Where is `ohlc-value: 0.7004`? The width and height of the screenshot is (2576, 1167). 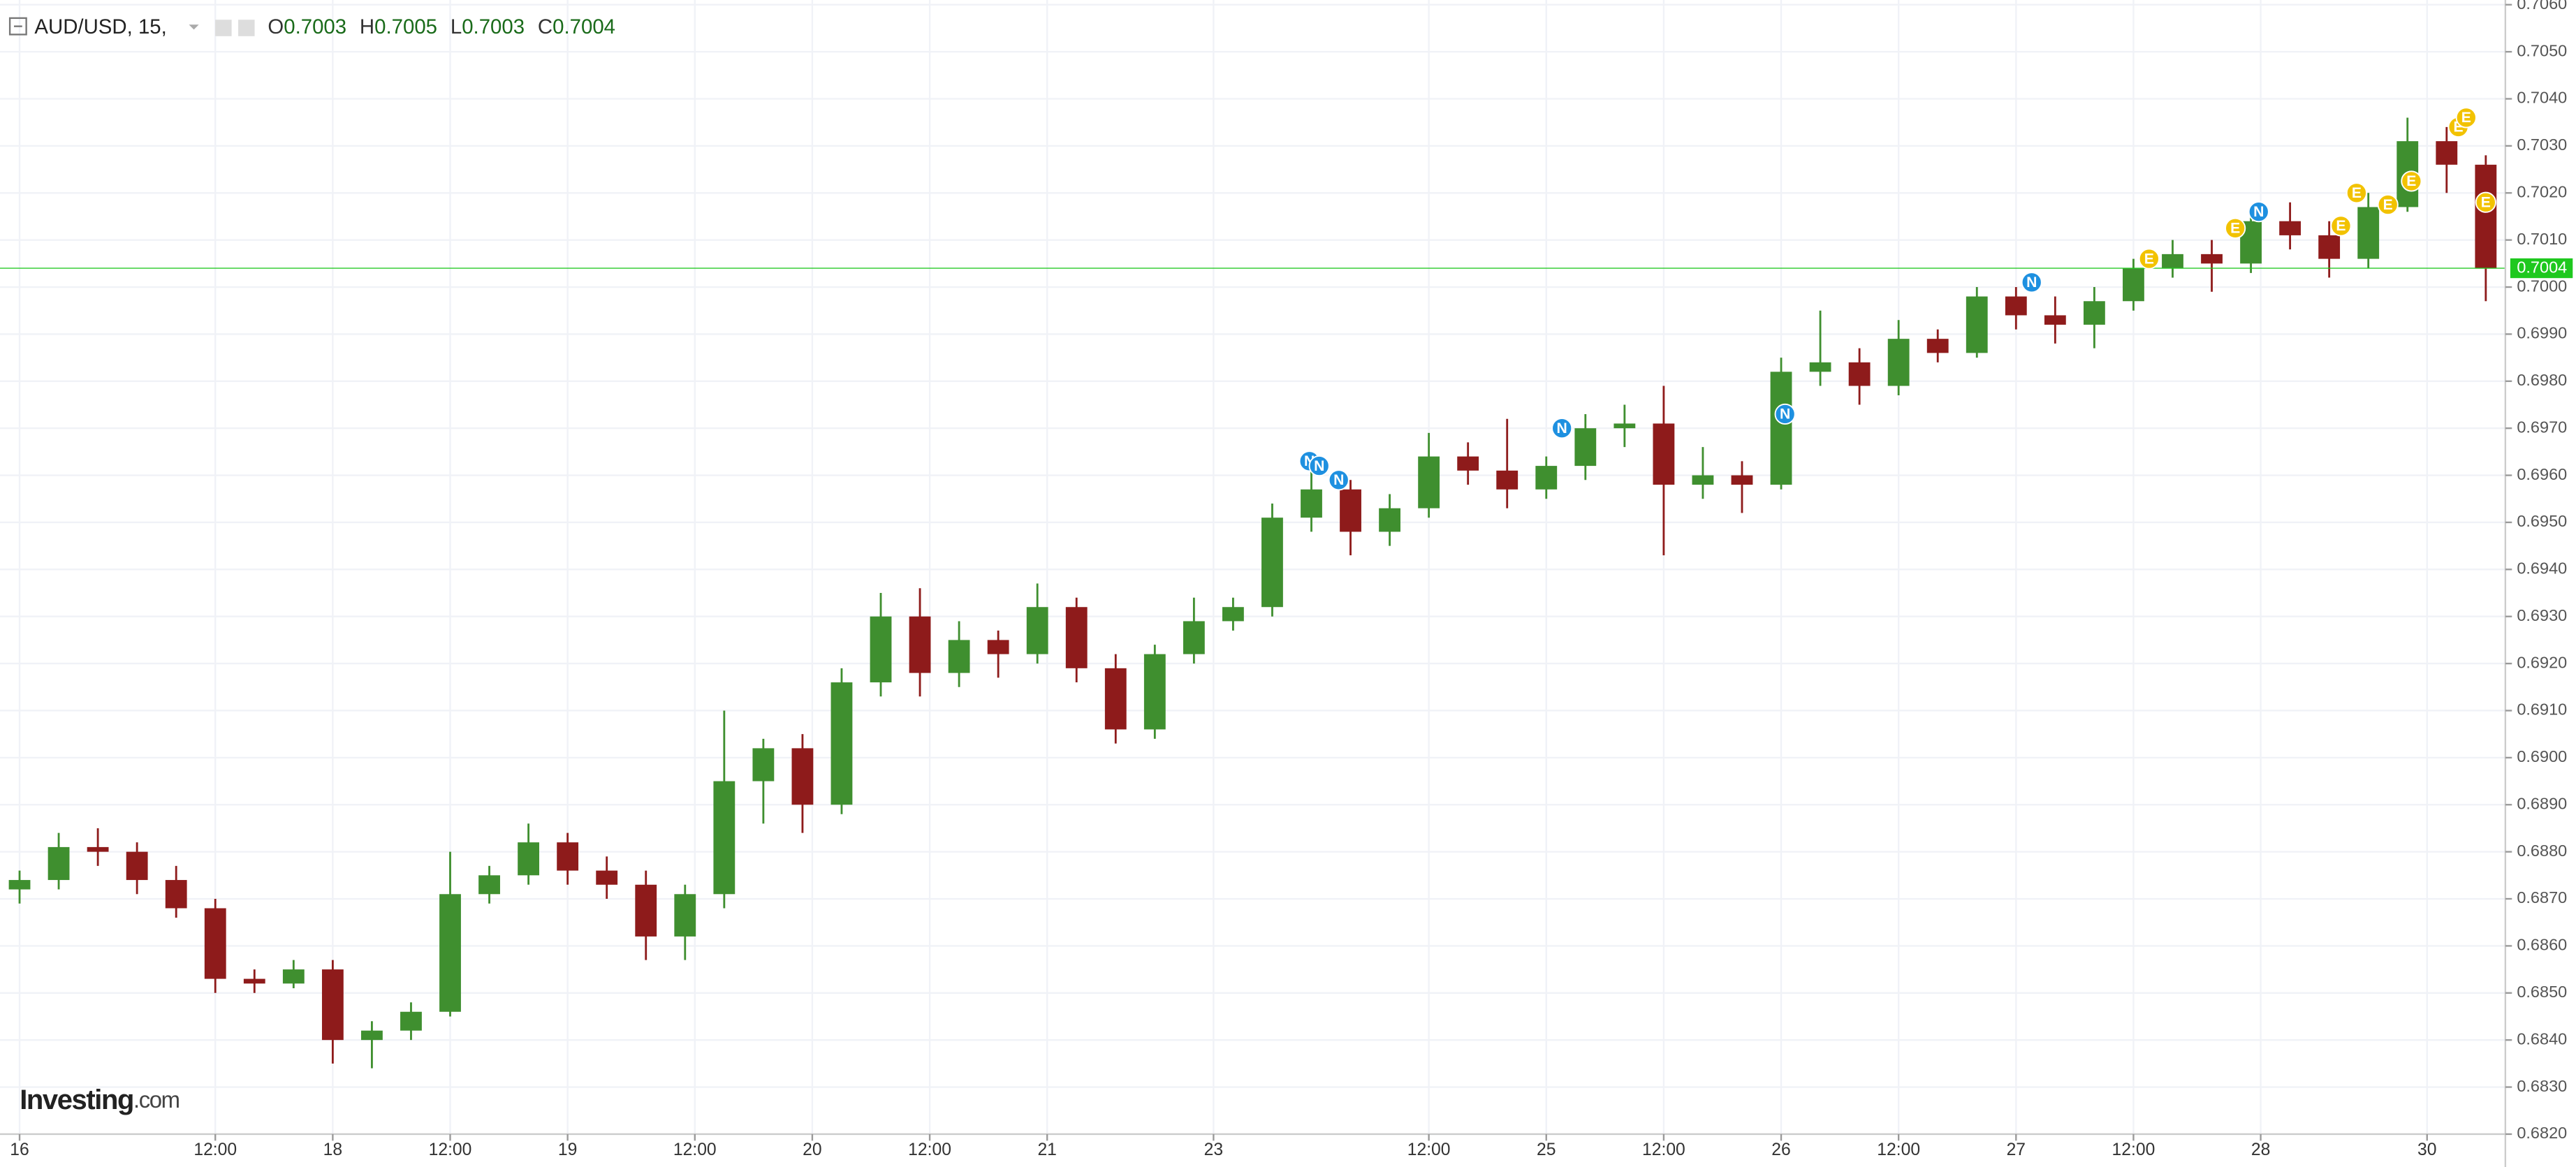 ohlc-value: 0.7004 is located at coordinates (583, 26).